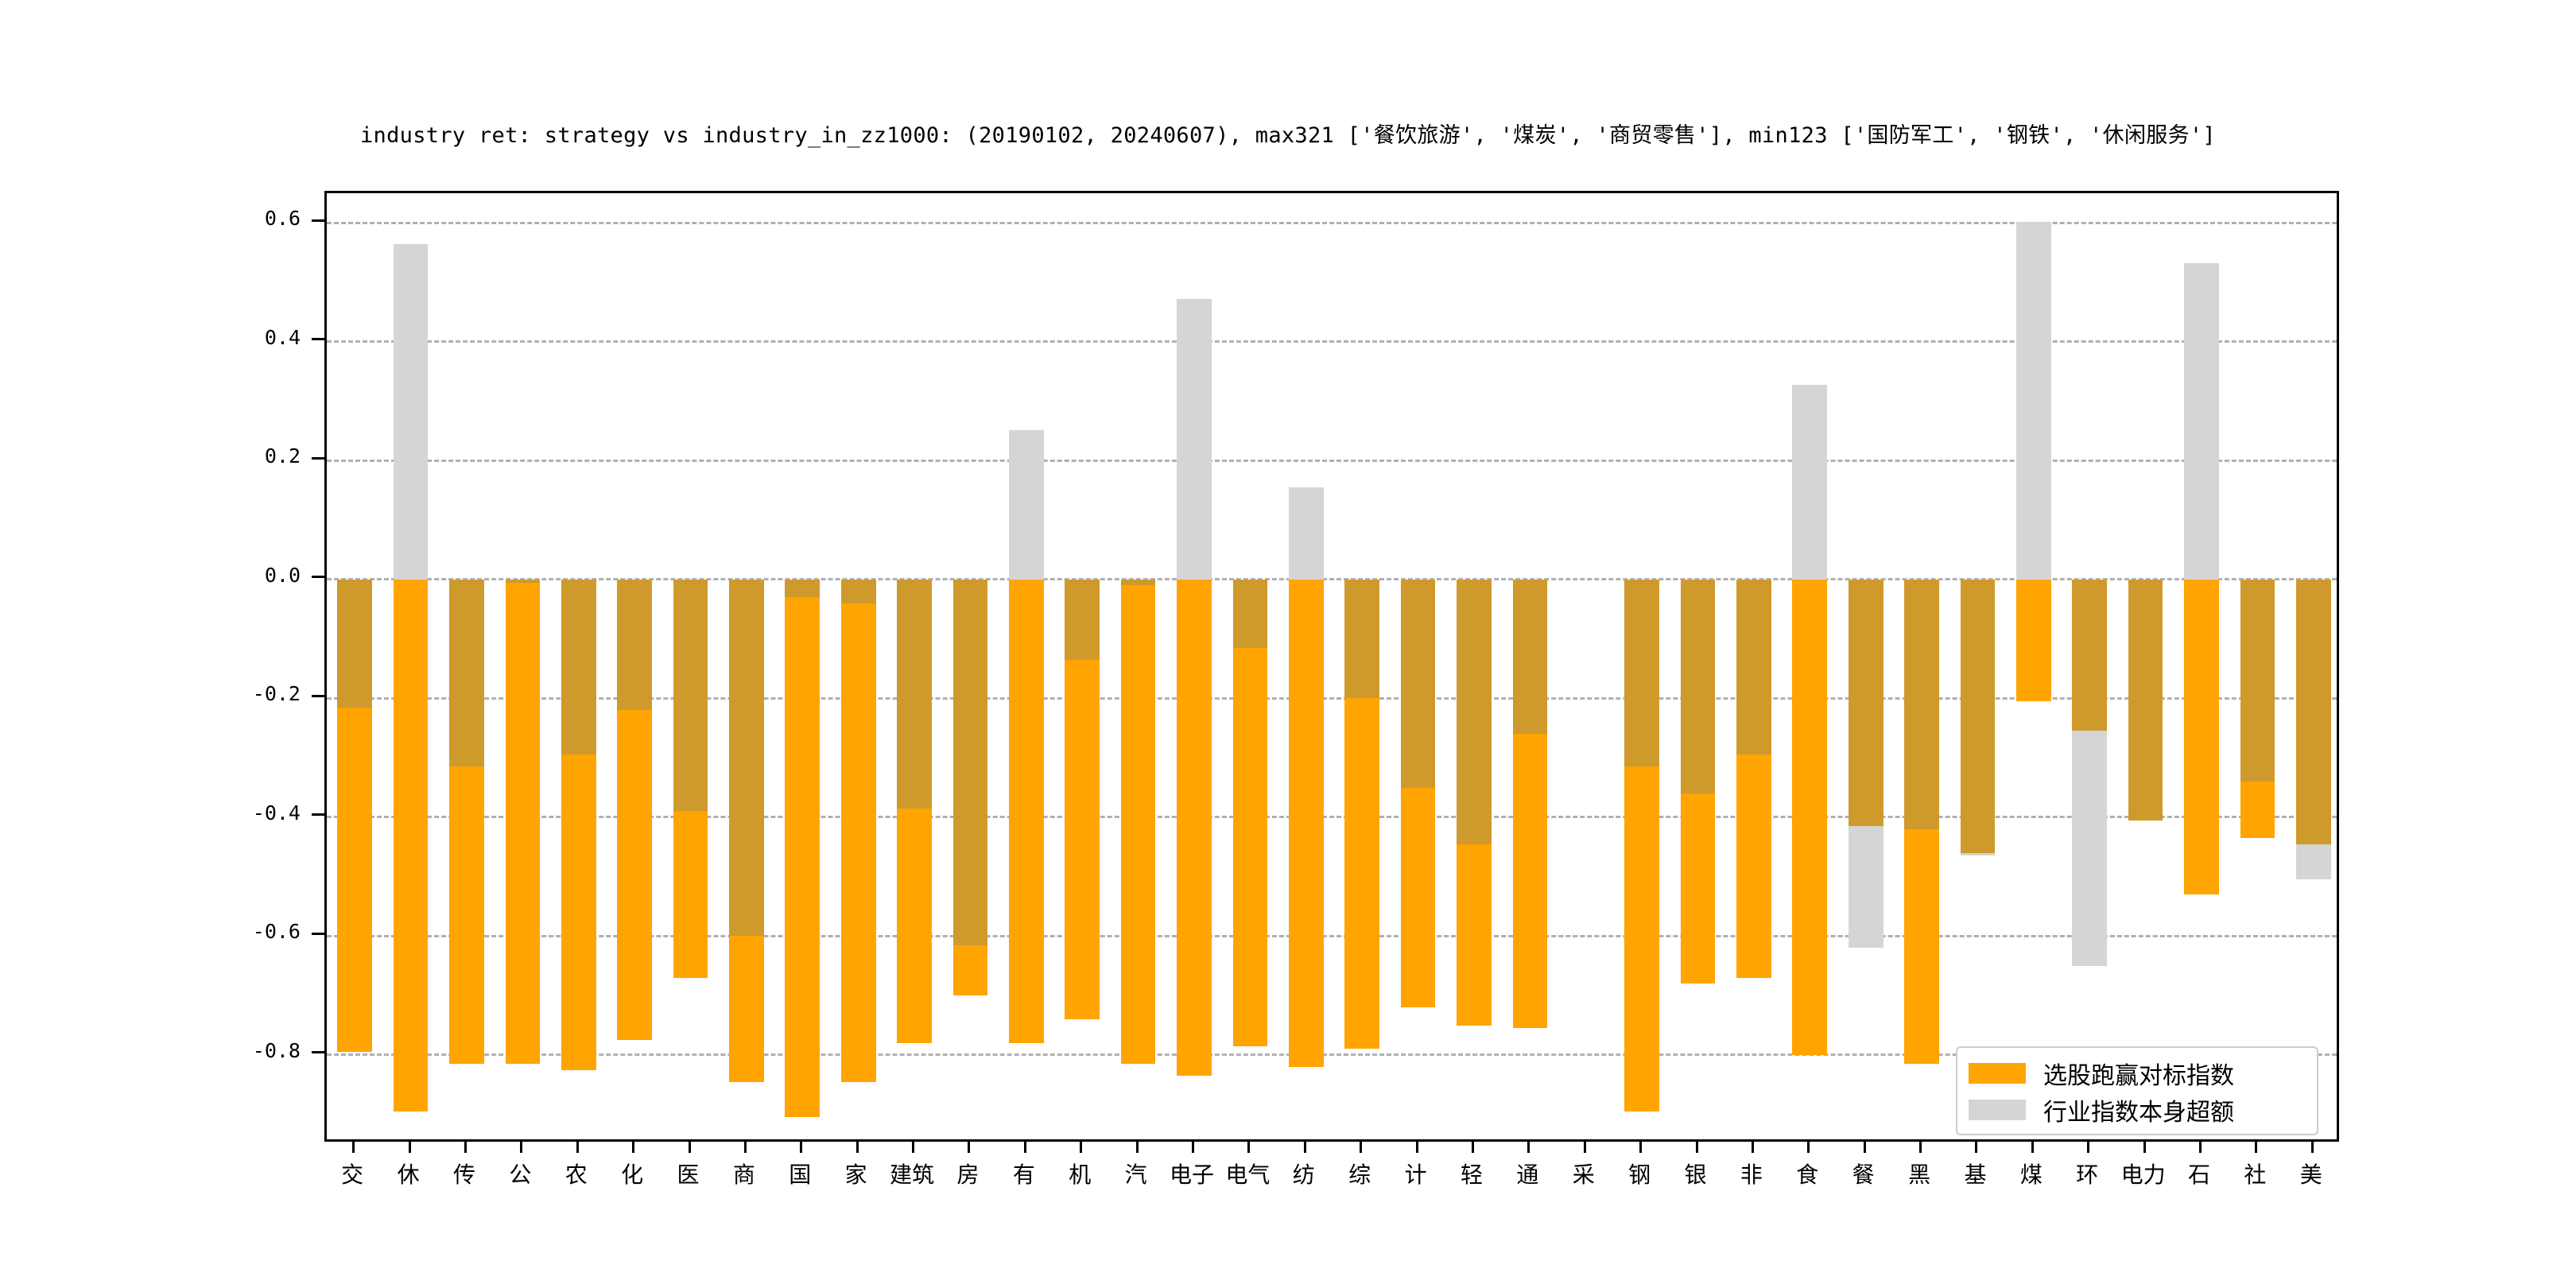  Describe the element at coordinates (353, 1175) in the screenshot. I see `x-tick-label-0: 交` at that location.